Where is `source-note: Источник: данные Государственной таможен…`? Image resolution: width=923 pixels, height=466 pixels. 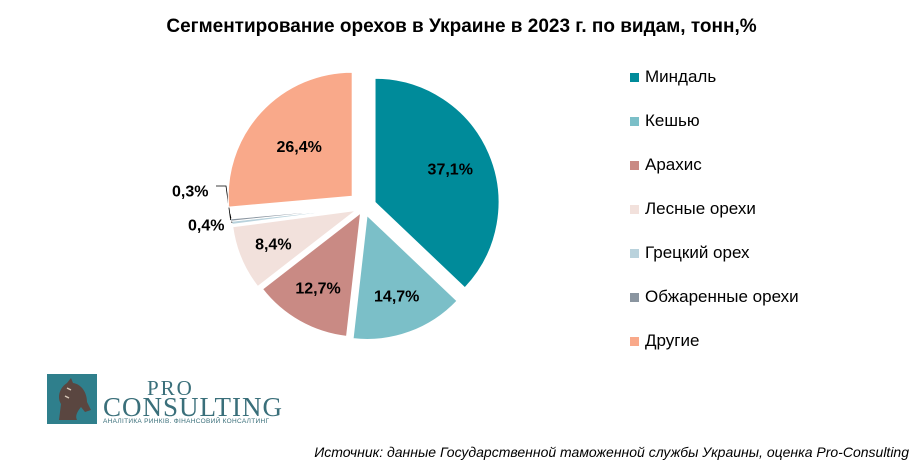 source-note: Источник: данные Государственной таможен… is located at coordinates (611, 452).